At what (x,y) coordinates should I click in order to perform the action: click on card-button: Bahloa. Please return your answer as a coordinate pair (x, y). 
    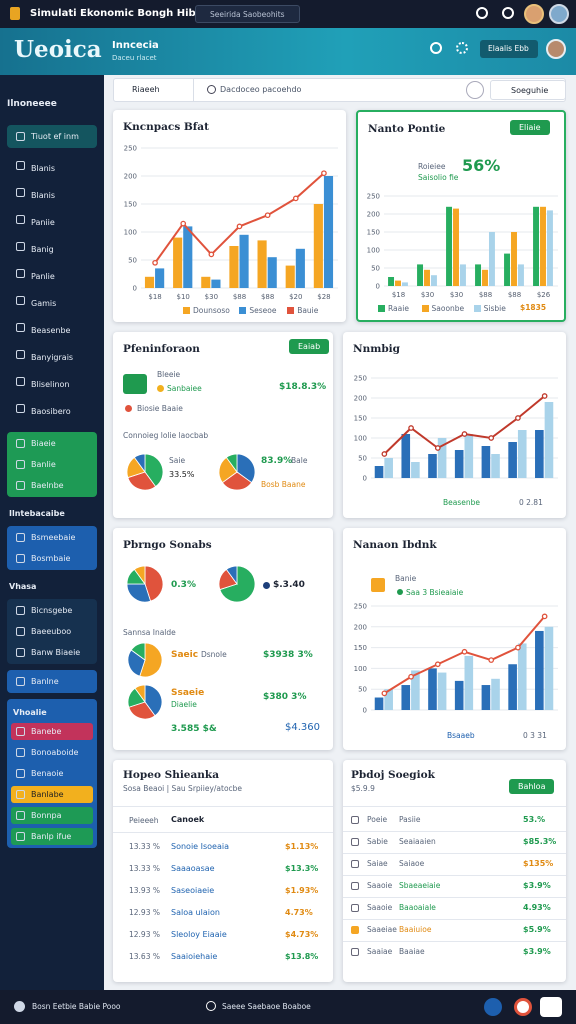
    Looking at the image, I should click on (532, 786).